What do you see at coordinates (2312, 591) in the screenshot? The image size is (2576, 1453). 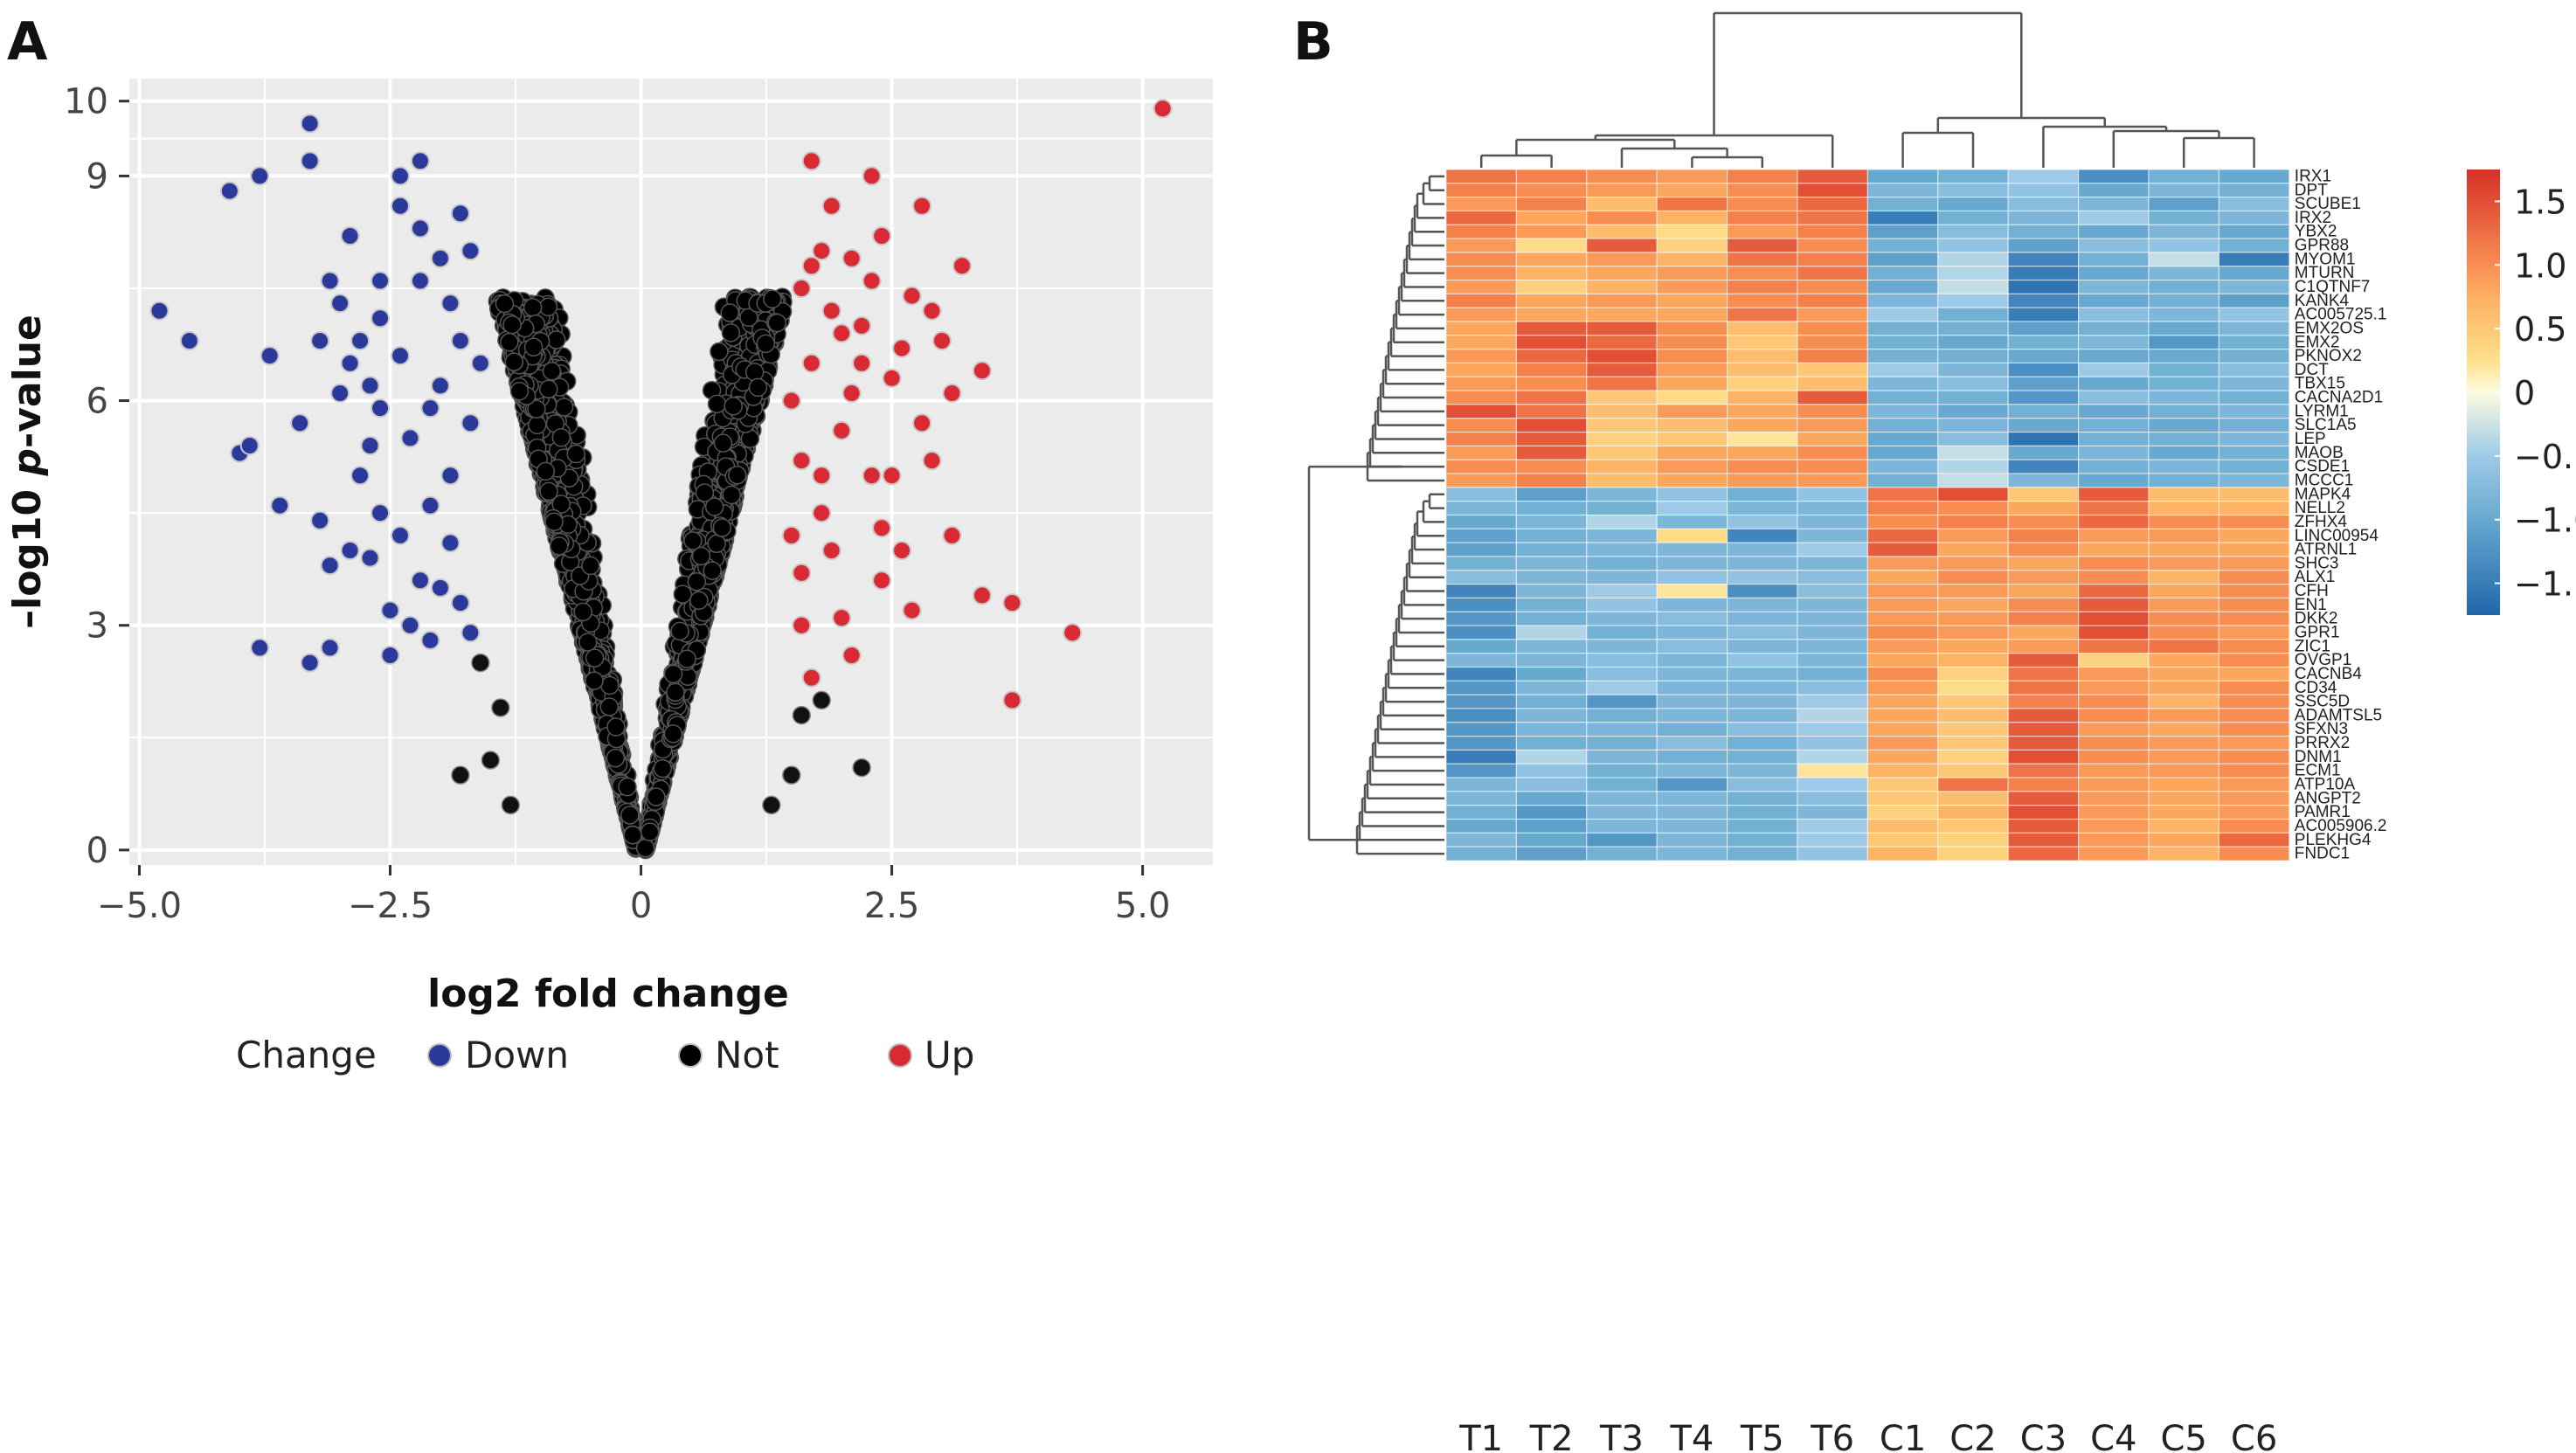 I see `row-label: CFH` at bounding box center [2312, 591].